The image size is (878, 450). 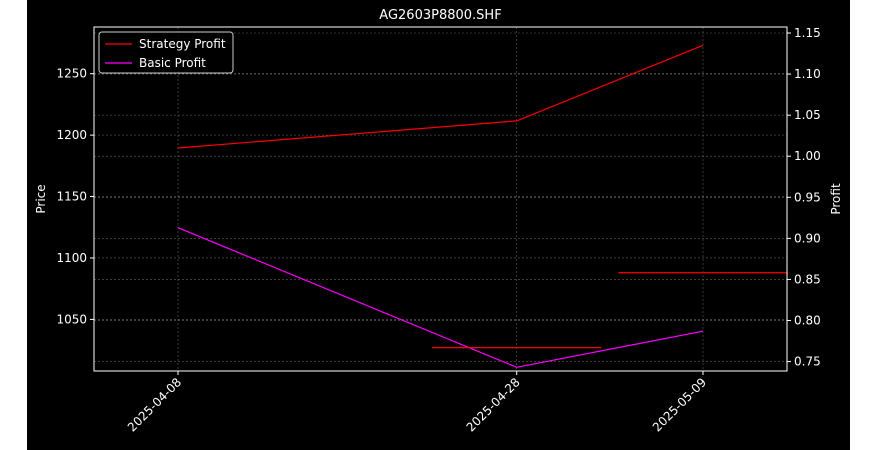 I want to click on legend-box, so click(x=166, y=52).